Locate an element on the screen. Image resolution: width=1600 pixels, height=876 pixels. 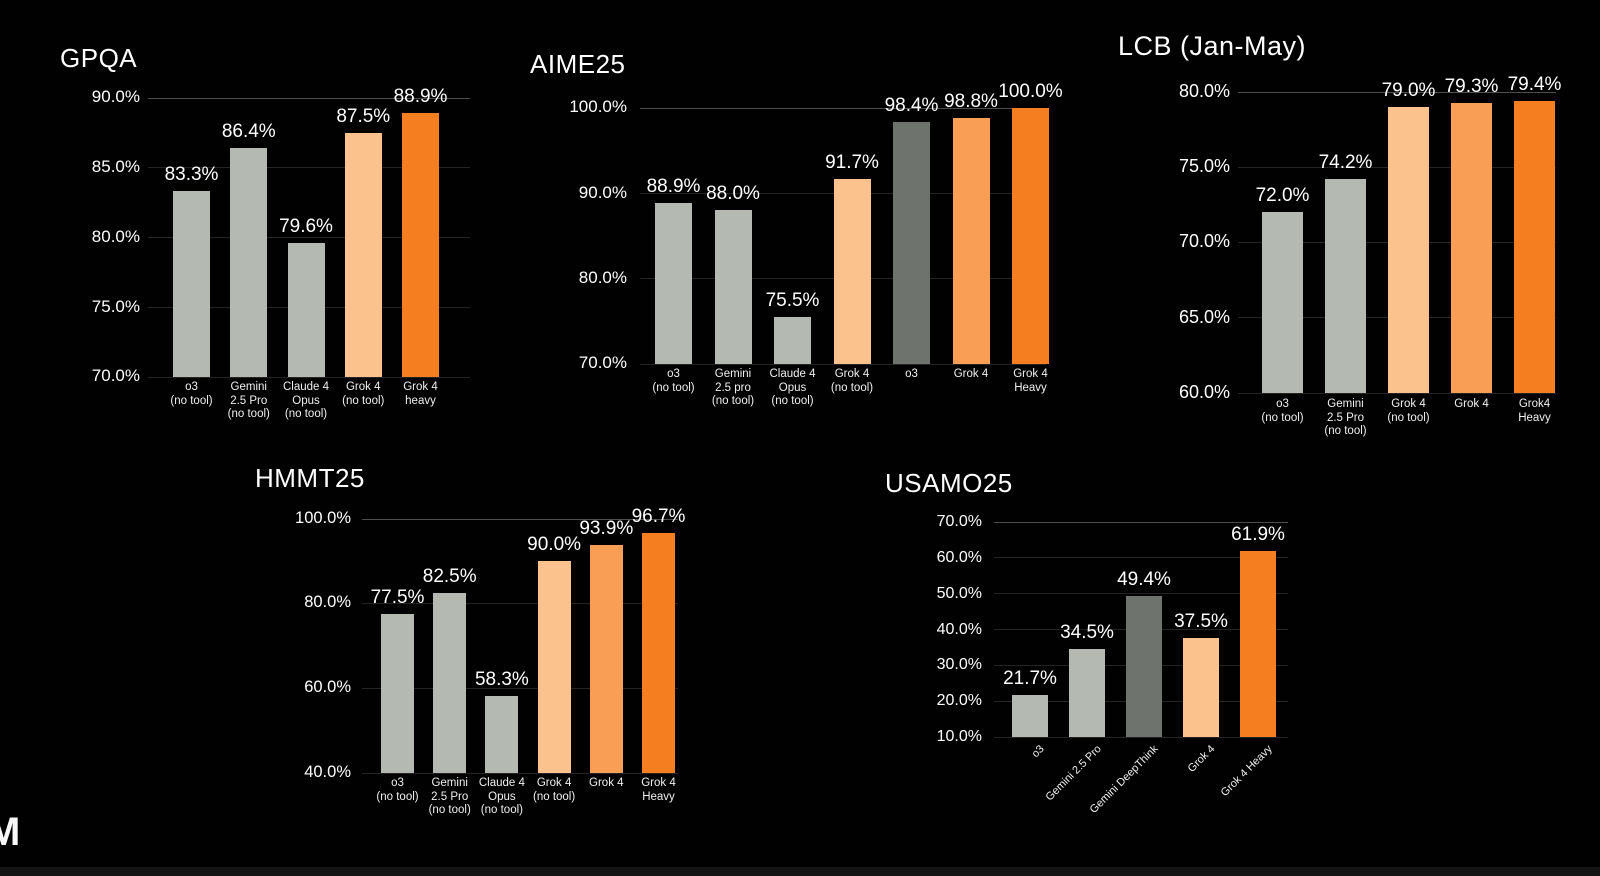
hmmt25-gridline is located at coordinates (520, 519).